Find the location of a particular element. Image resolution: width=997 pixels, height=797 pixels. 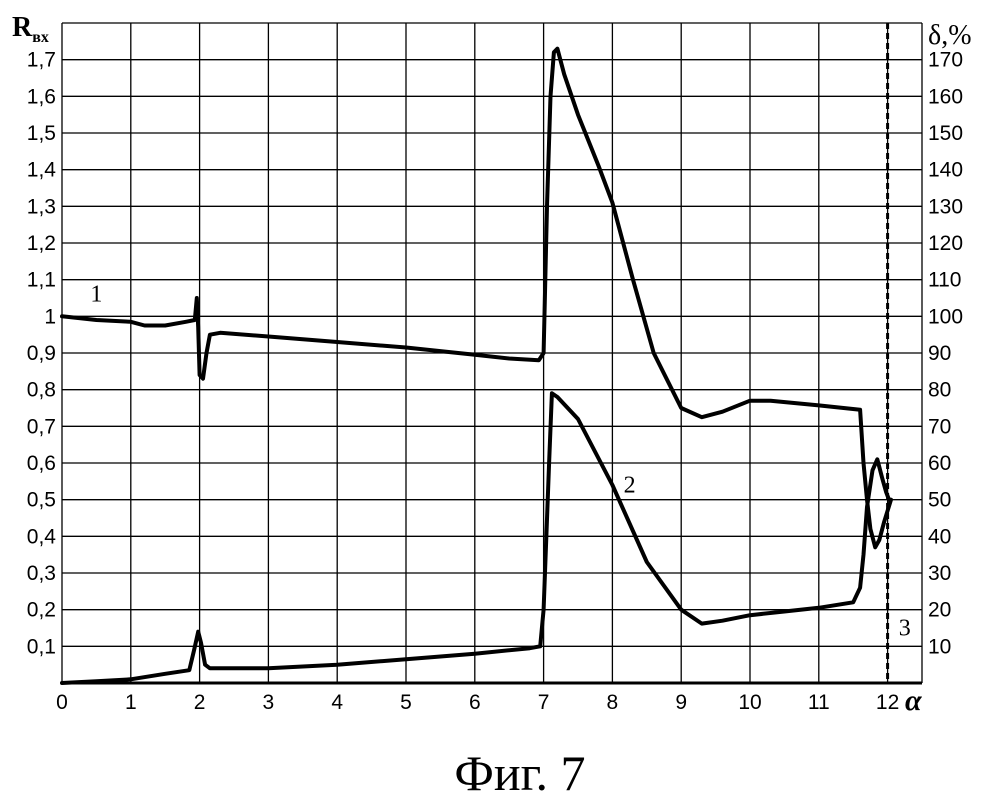

y-left-tick-label: 0,5 is located at coordinates (41, 500).